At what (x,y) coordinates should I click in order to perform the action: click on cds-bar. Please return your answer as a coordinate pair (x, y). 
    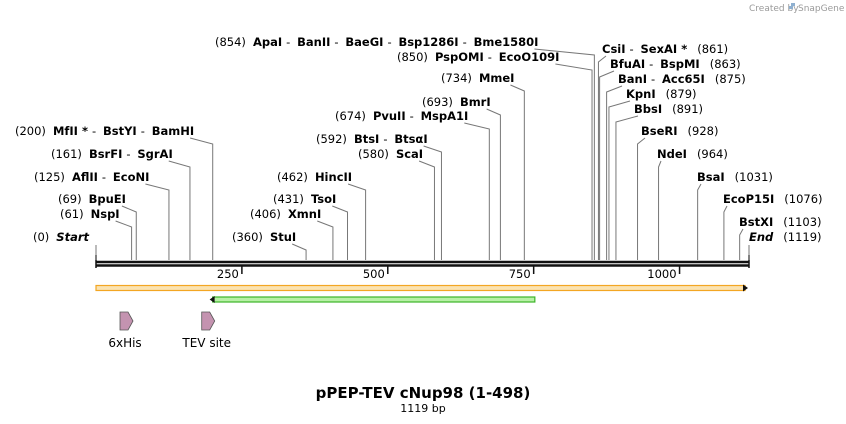
    Looking at the image, I should click on (374, 299).